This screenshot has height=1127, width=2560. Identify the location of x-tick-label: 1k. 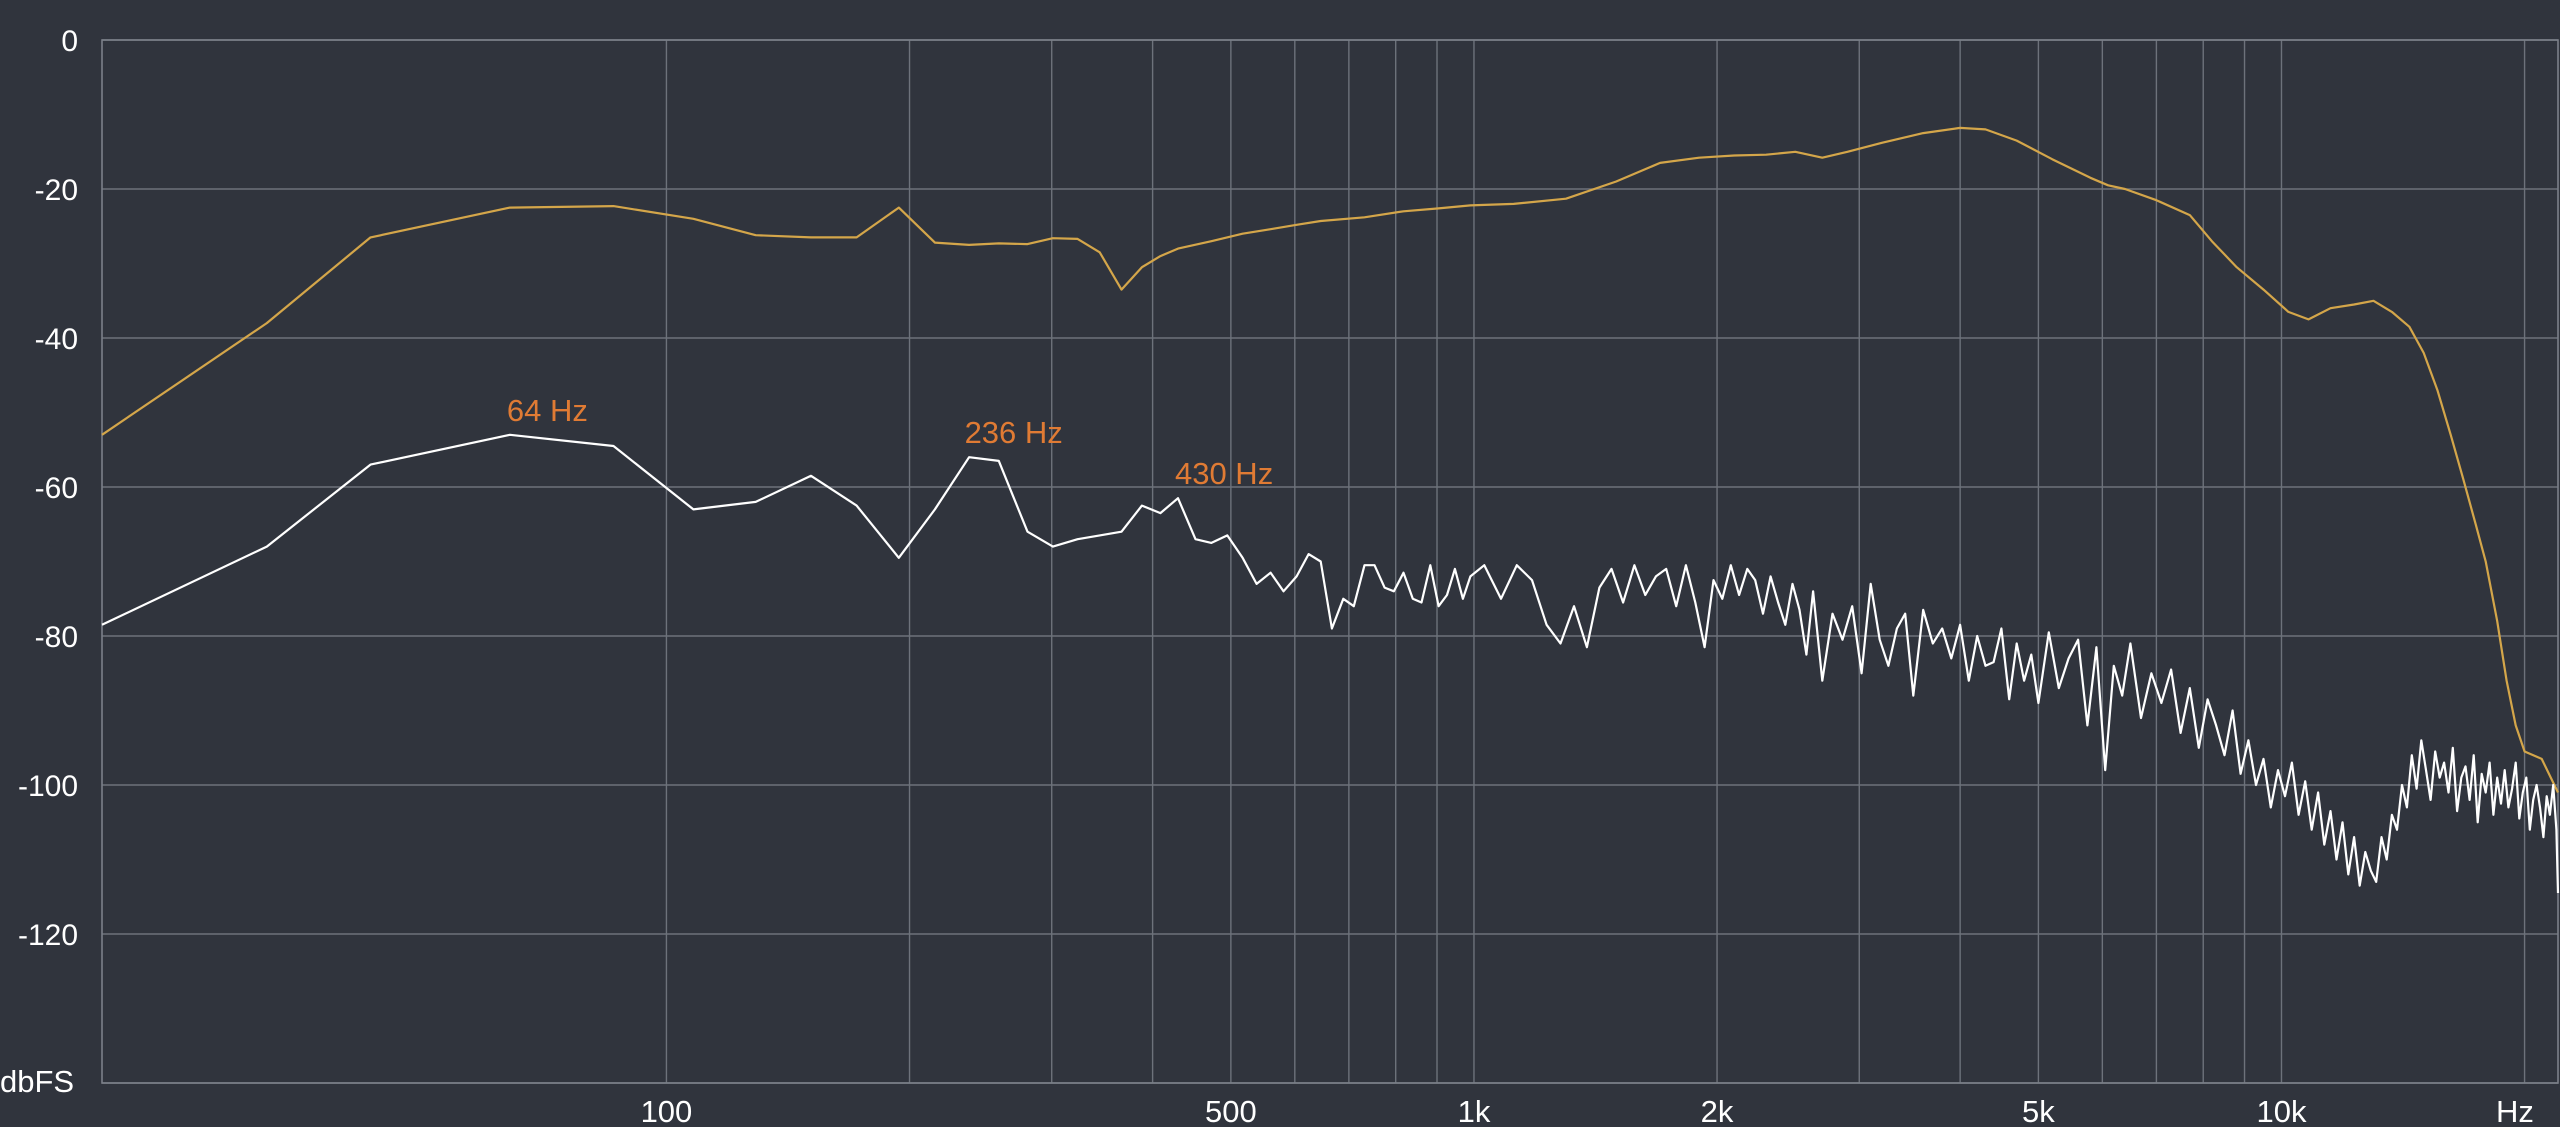
(1474, 1110).